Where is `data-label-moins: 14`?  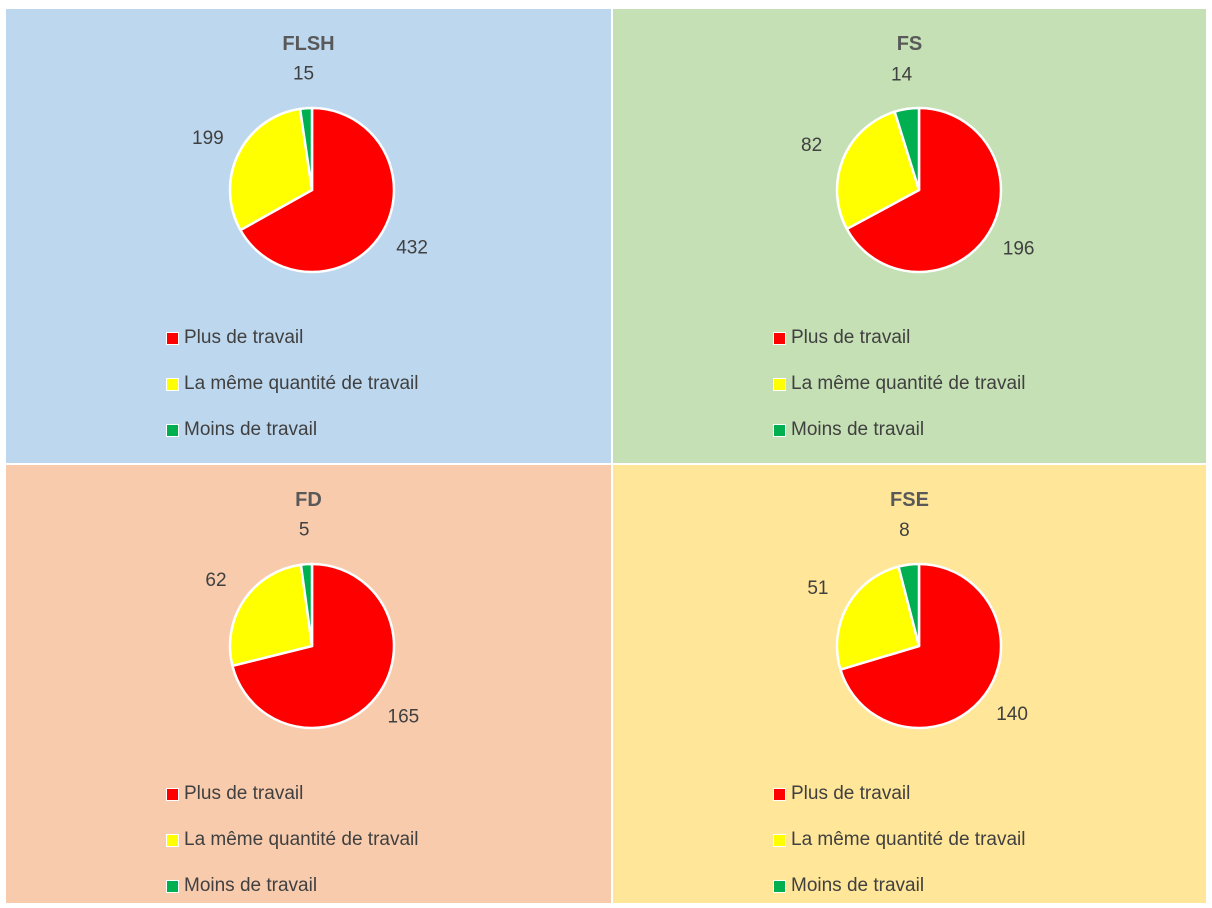
data-label-moins: 14 is located at coordinates (902, 74).